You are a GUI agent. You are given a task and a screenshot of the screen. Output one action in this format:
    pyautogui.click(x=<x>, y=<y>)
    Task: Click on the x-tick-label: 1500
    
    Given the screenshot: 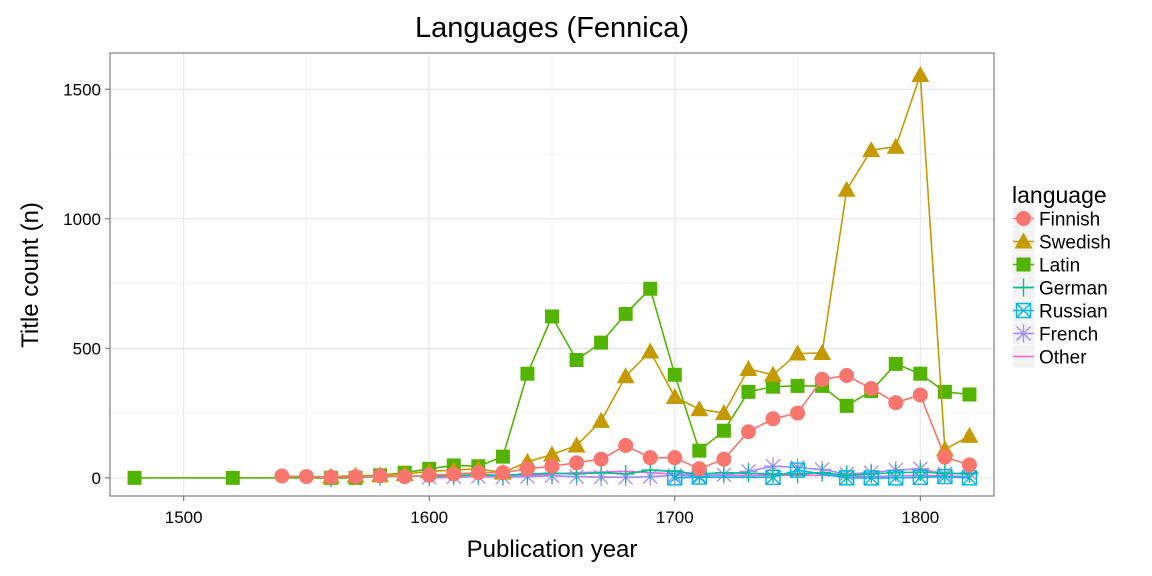 What is the action you would take?
    pyautogui.click(x=184, y=517)
    